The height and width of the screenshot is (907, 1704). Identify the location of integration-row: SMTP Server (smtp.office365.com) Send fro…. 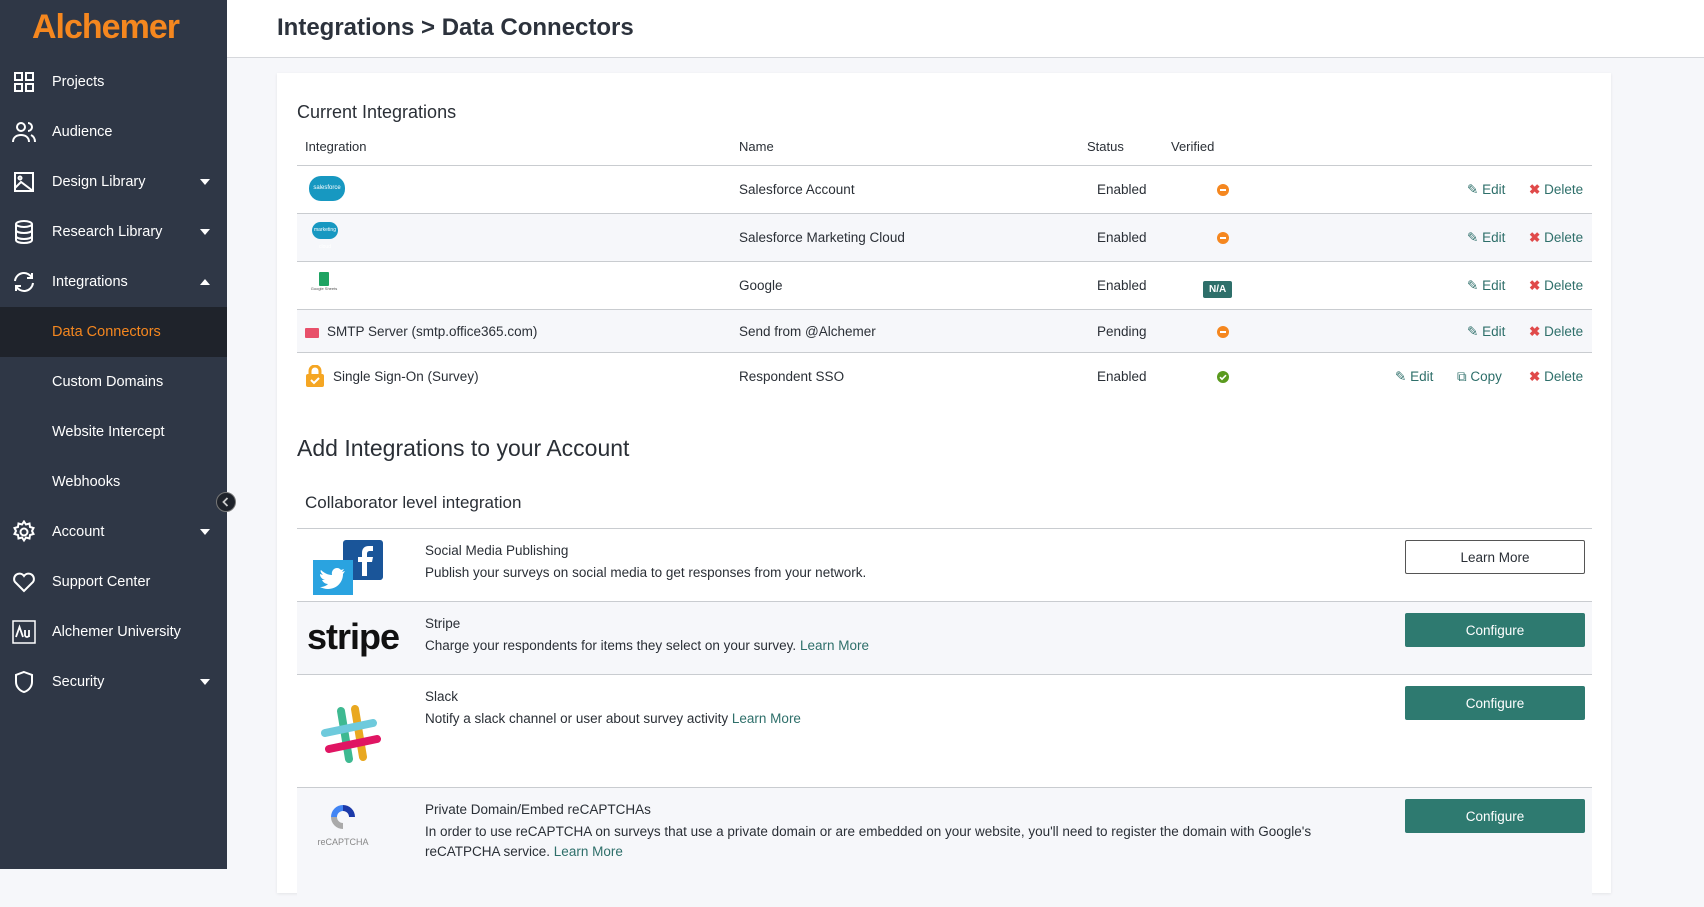
(944, 330).